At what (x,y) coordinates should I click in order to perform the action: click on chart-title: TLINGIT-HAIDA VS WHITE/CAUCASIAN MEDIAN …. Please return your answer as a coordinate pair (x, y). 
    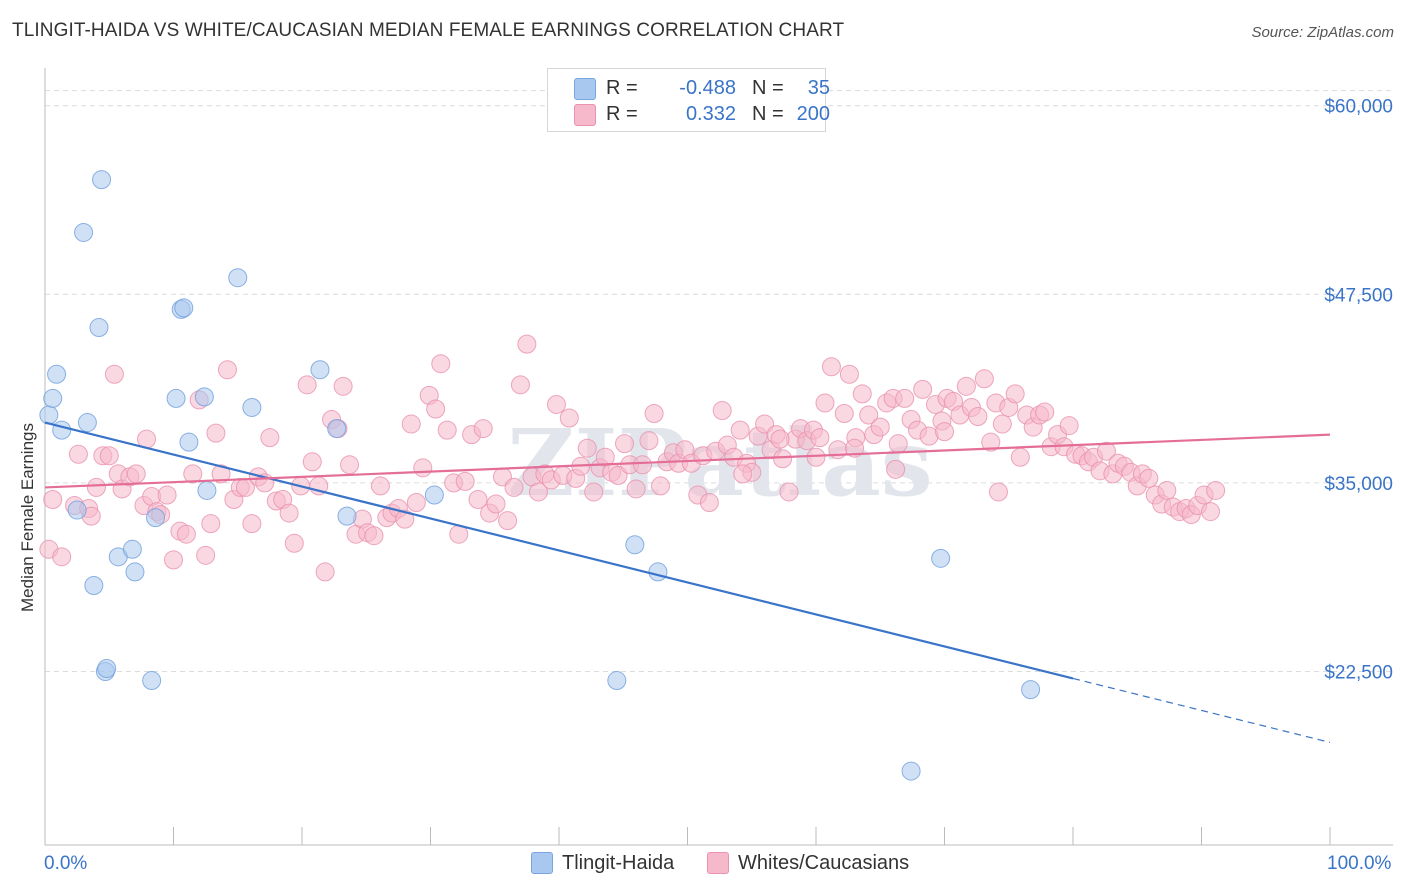
    Looking at the image, I should click on (428, 30).